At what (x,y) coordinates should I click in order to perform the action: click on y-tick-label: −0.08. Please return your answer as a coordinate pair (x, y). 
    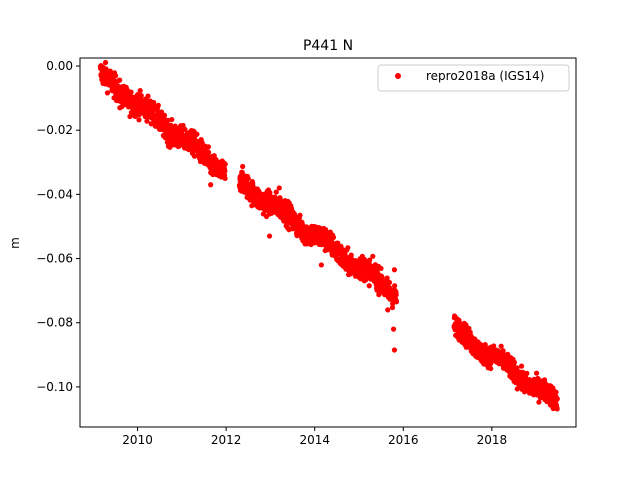
    Looking at the image, I should click on (54, 323).